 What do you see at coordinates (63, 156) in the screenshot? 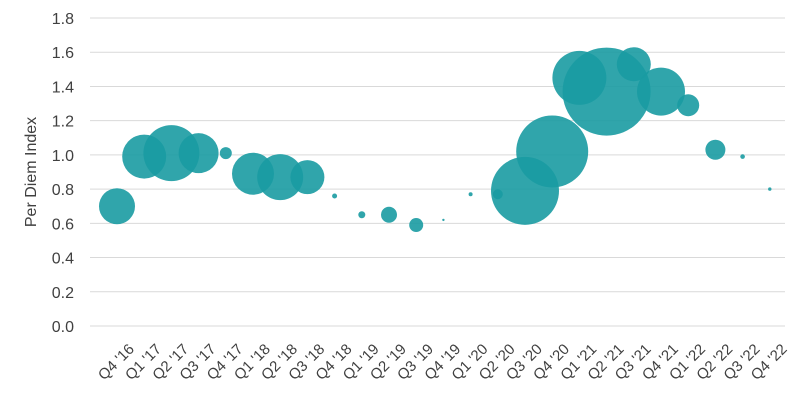
I see `y-tick-label: 1.0` at bounding box center [63, 156].